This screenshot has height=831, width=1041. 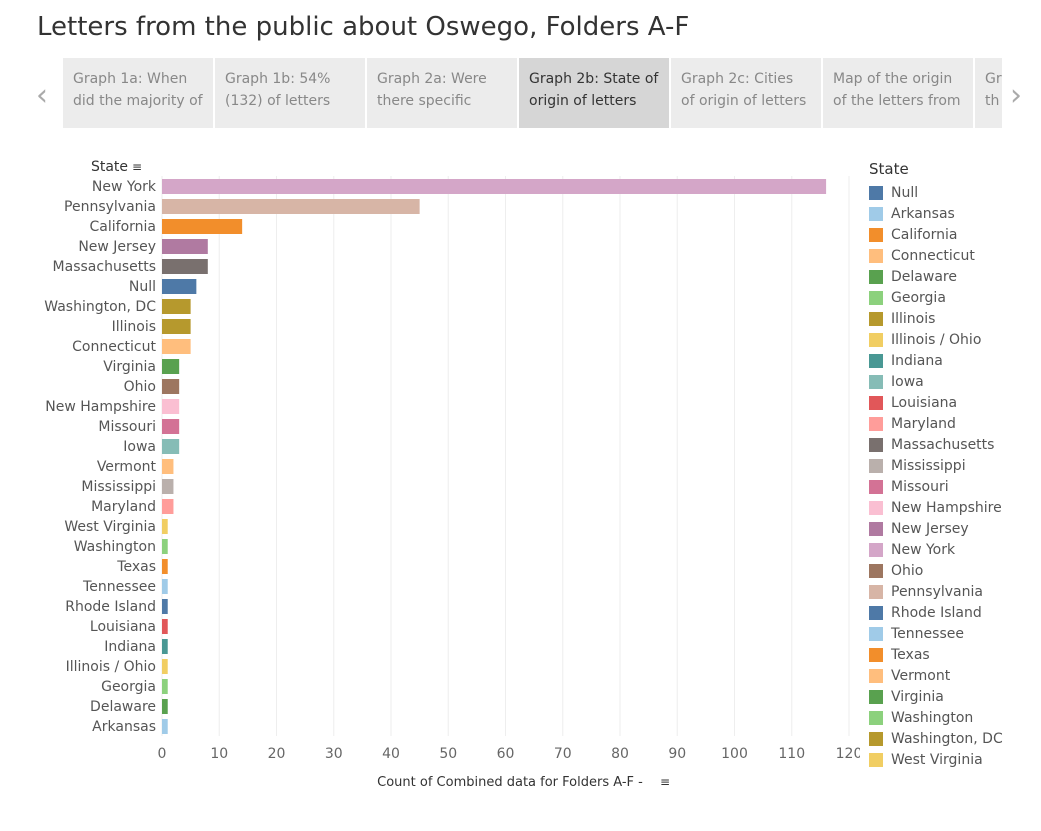 I want to click on legend-item: California, so click(x=936, y=234).